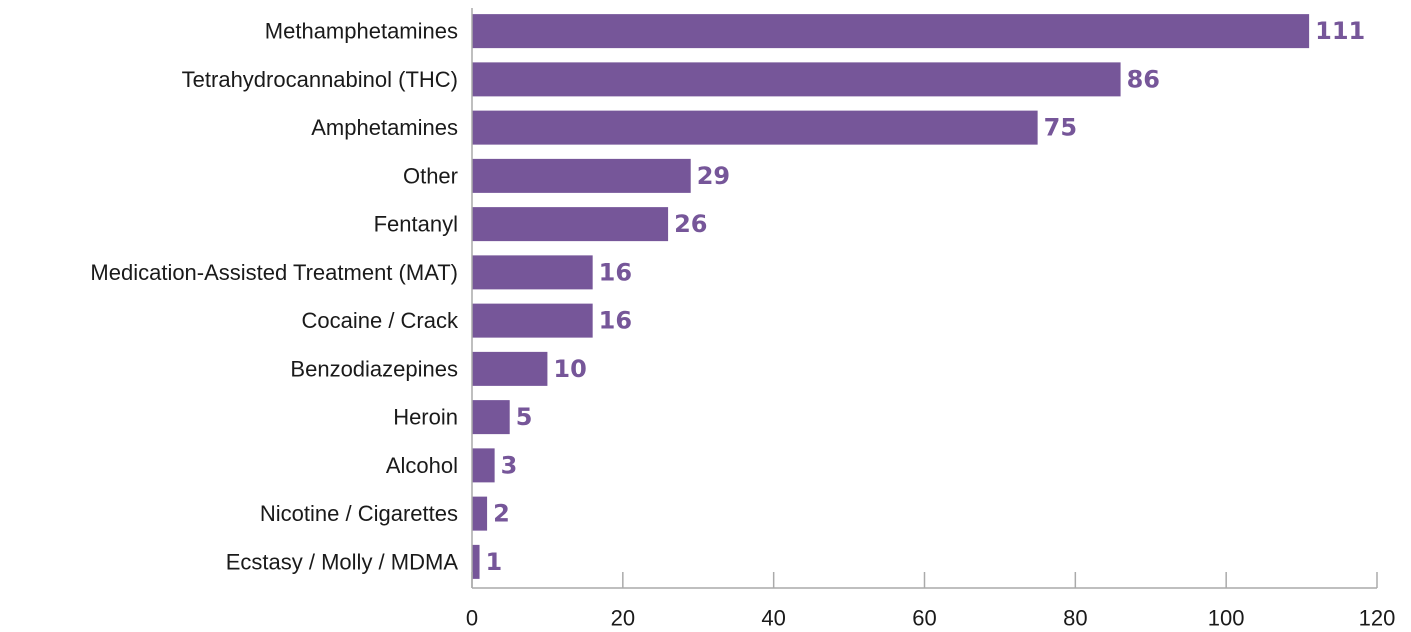 This screenshot has width=1411, height=632. I want to click on data-label-3: 29, so click(713, 176).